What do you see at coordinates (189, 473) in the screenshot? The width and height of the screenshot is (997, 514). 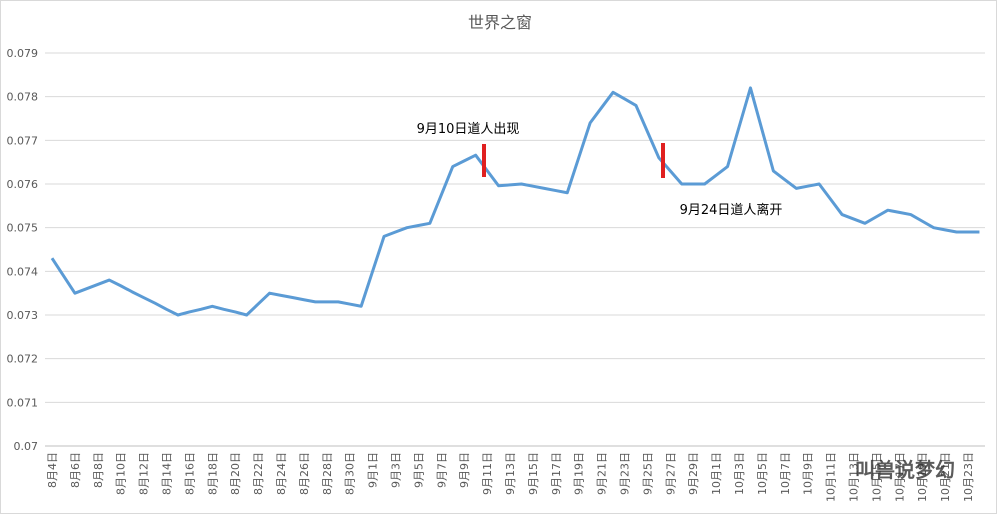 I see `x-tick-label: 8月16日` at bounding box center [189, 473].